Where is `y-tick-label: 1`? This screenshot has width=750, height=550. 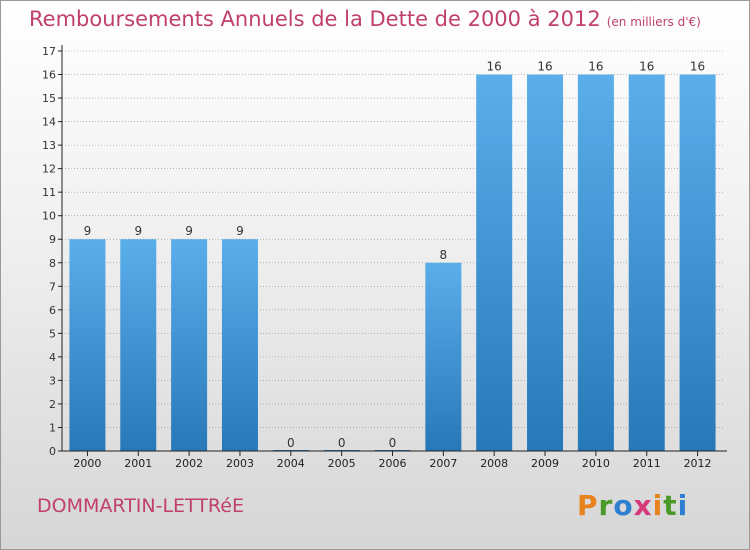 y-tick-label: 1 is located at coordinates (52, 427).